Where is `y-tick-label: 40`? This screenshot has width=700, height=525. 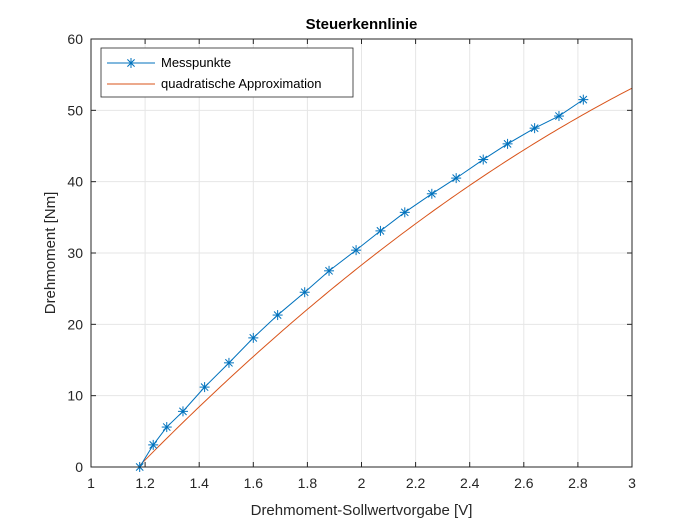
y-tick-label: 40 is located at coordinates (75, 182).